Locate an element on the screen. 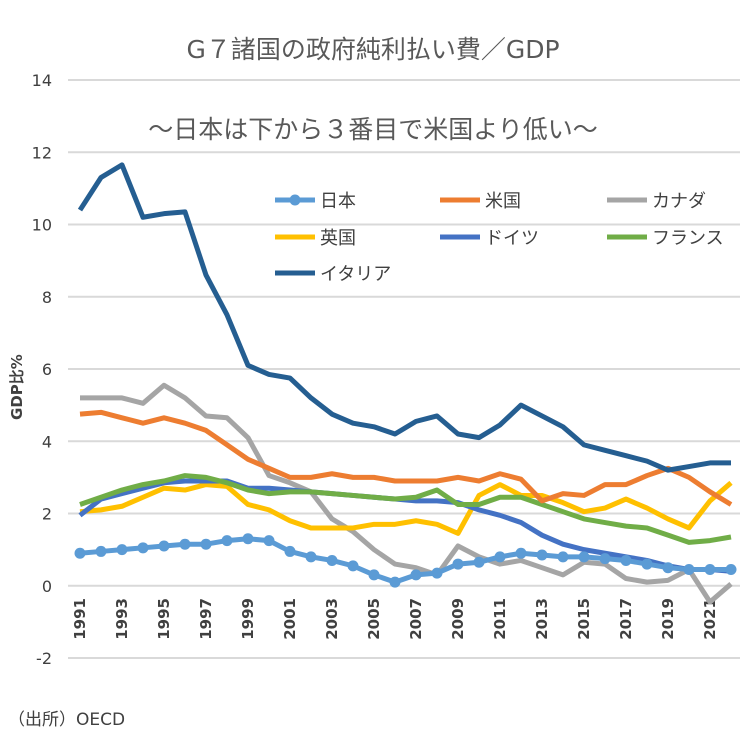 This screenshot has width=746, height=746. x-tick-label: 1999 is located at coordinates (248, 619).